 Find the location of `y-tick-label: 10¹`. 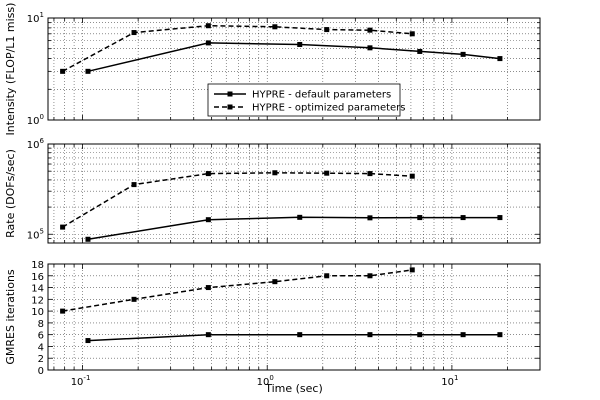

y-tick-label: 10¹ is located at coordinates (35, 18).